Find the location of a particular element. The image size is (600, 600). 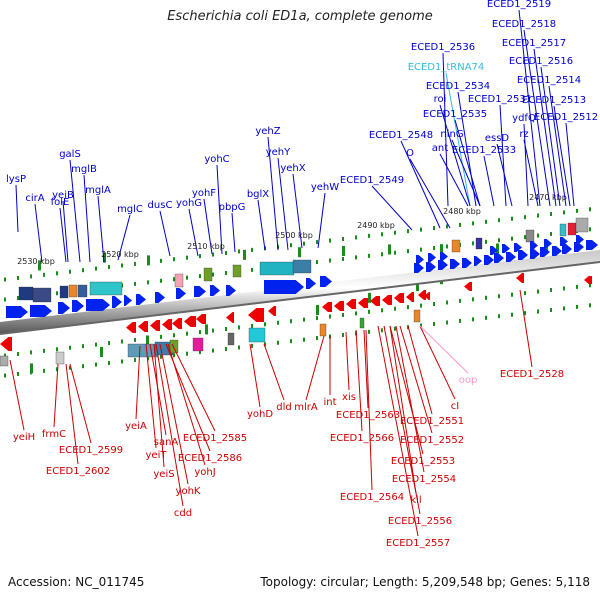

gene-label: ECED1_2513 is located at coordinates (554, 100).